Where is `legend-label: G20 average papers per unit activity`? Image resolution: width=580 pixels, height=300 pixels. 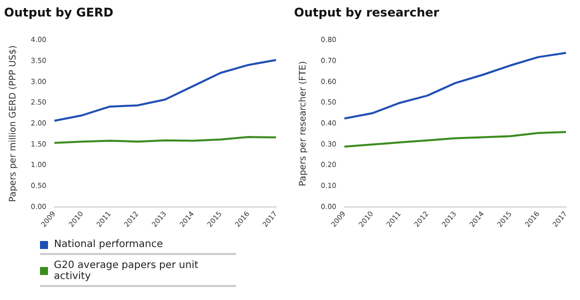
legend-label: G20 average papers per unit activity is located at coordinates (127, 271).